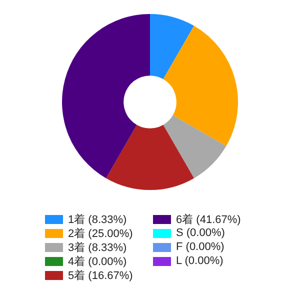 The width and height of the screenshot is (300, 300). What do you see at coordinates (200, 247) in the screenshot?
I see `legend-label: F (0.00%)` at bounding box center [200, 247].